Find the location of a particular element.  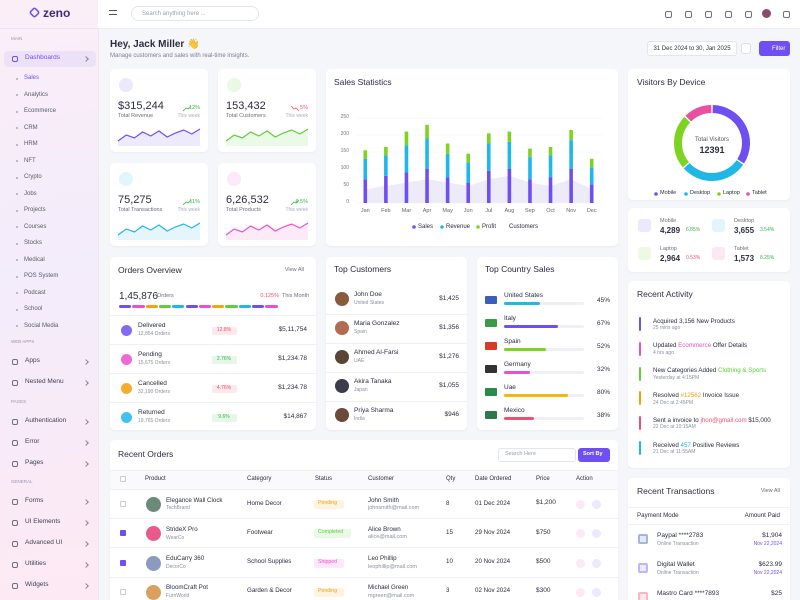

orders-total: 1,45,876 is located at coordinates (138, 296).